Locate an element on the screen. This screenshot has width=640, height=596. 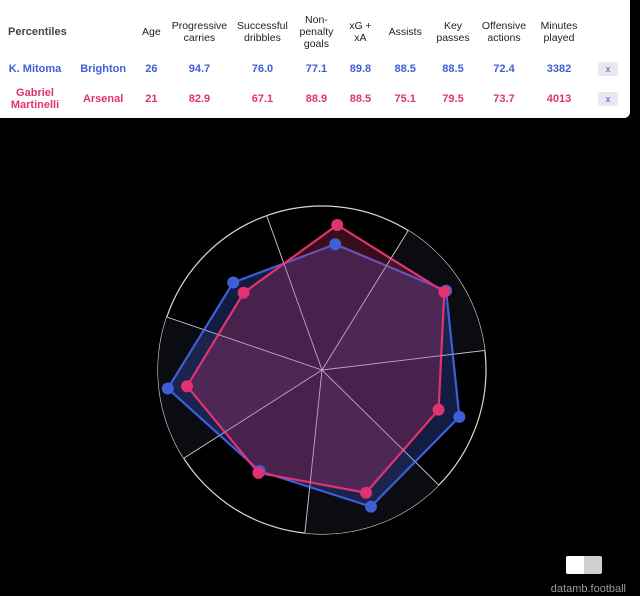
stat-cell: 79.5 is located at coordinates (453, 99).